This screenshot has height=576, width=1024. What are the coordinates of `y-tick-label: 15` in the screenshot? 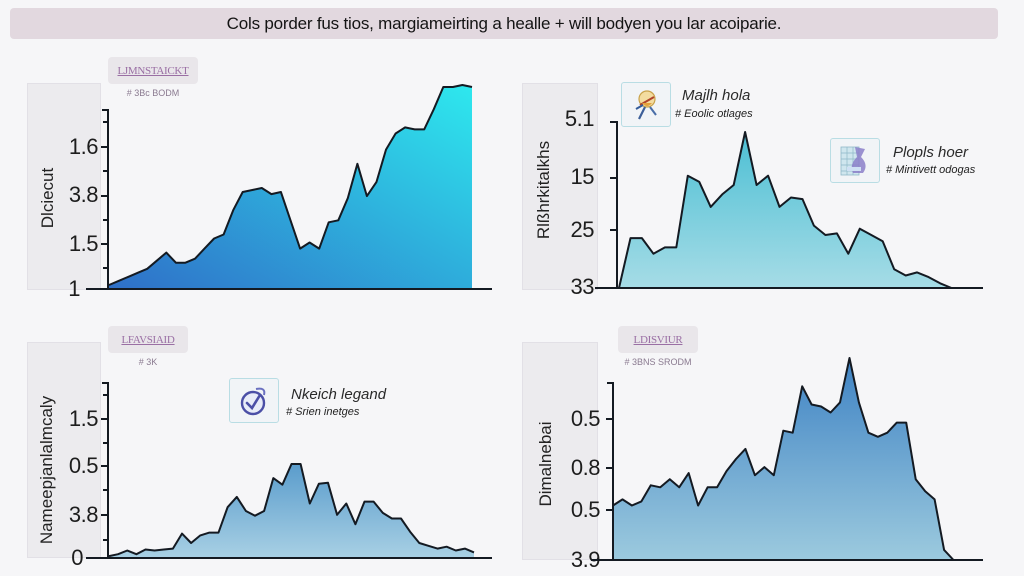 It's located at (582, 176).